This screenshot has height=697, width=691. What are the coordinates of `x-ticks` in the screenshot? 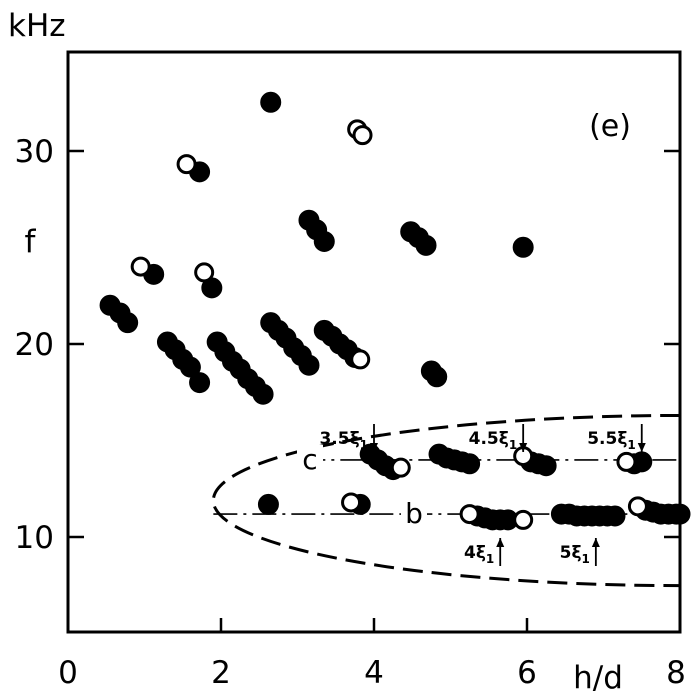 It's located at (374, 625).